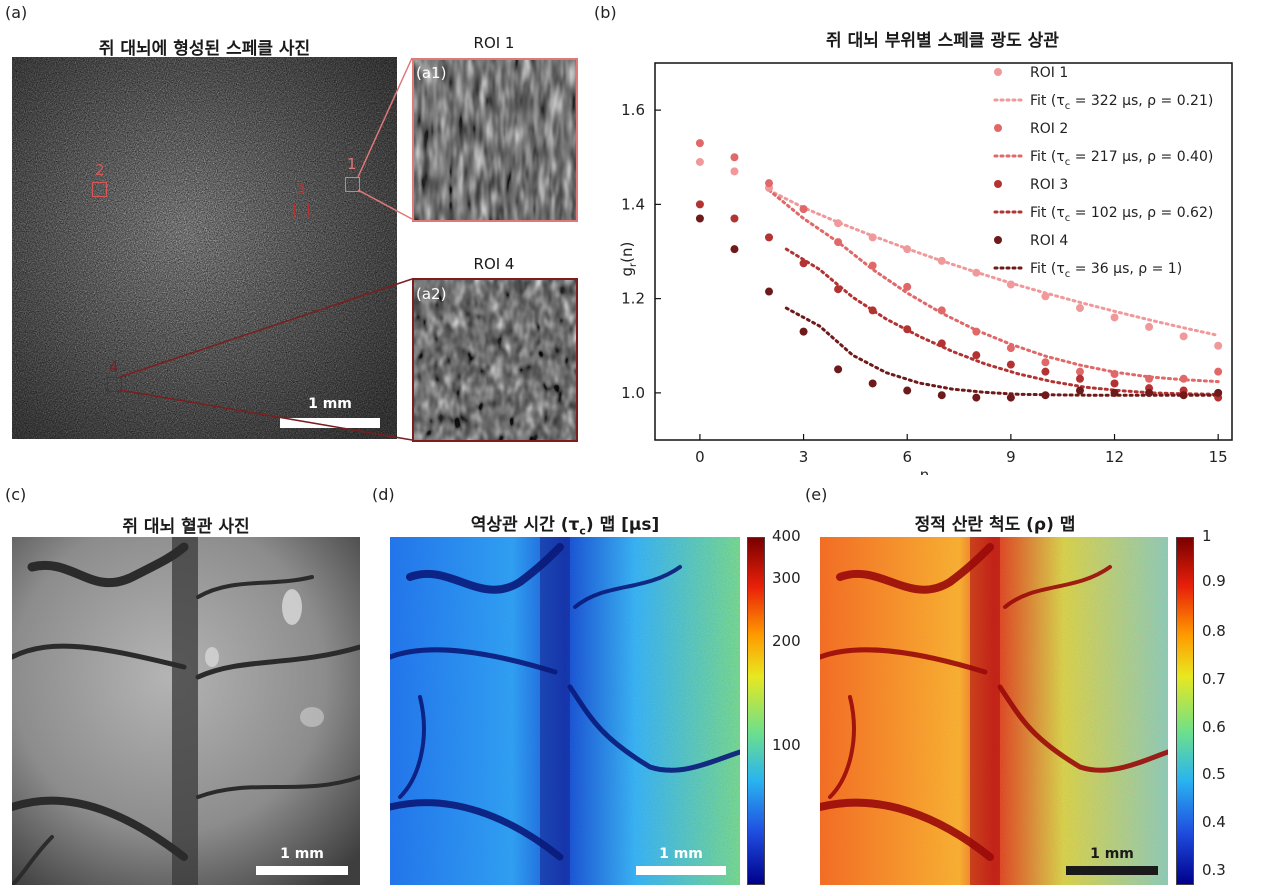  What do you see at coordinates (114, 367) in the screenshot?
I see `roi-4-number: 4` at bounding box center [114, 367].